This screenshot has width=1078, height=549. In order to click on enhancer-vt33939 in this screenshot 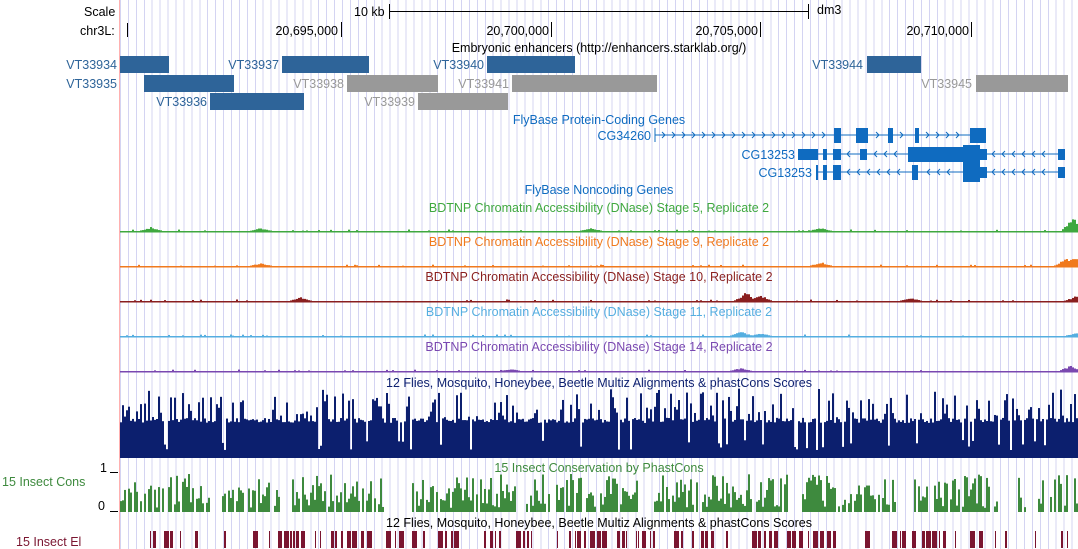, I will do `click(463, 101)`.